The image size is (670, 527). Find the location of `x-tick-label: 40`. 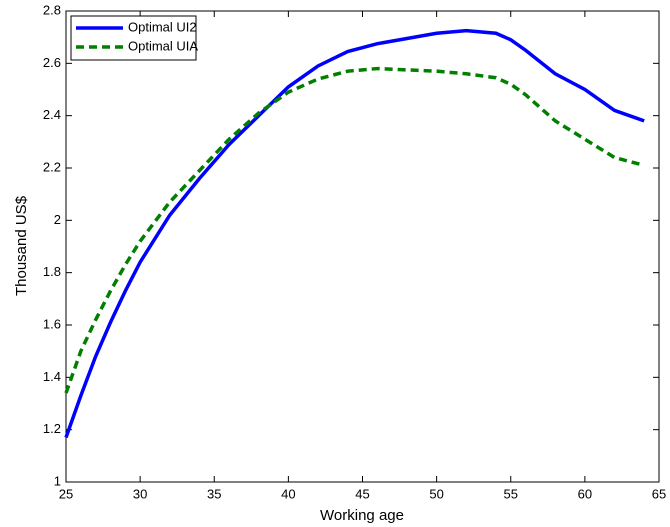

x-tick-label: 40 is located at coordinates (288, 493).